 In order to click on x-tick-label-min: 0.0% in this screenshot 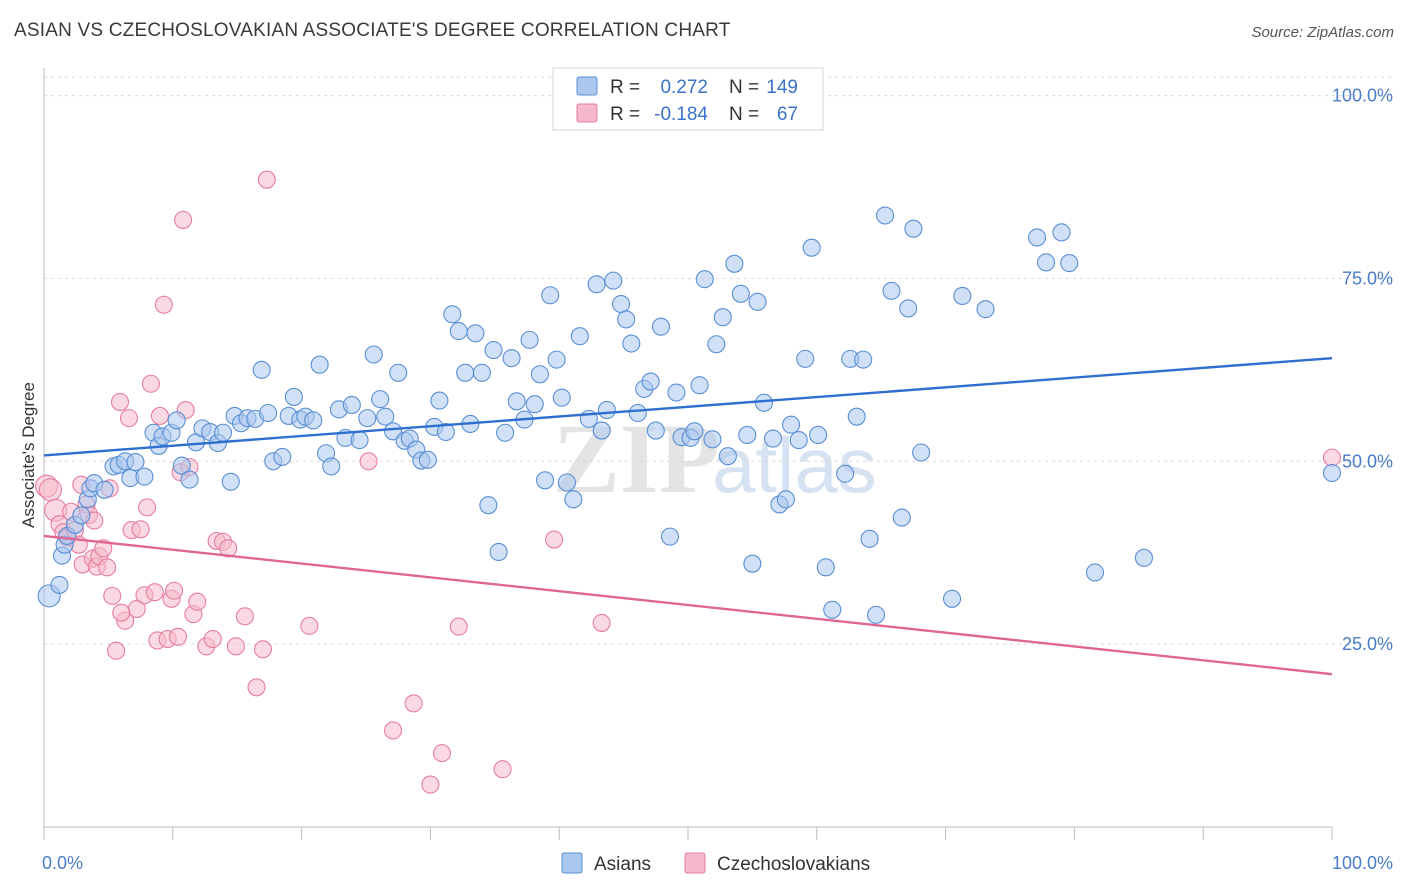, I will do `click(62, 863)`.